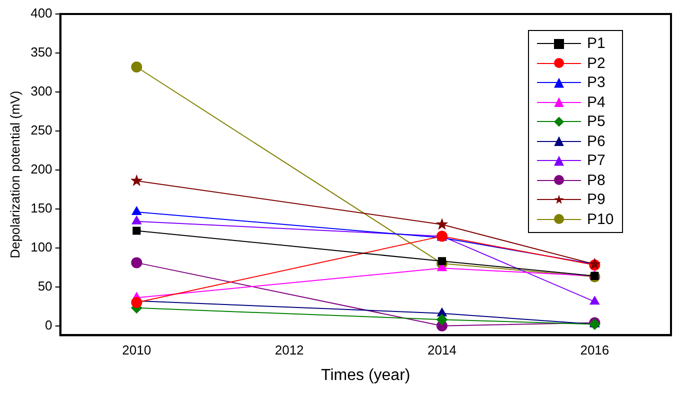 The width and height of the screenshot is (683, 393). What do you see at coordinates (442, 350) in the screenshot?
I see `x-tick-label: 2014` at bounding box center [442, 350].